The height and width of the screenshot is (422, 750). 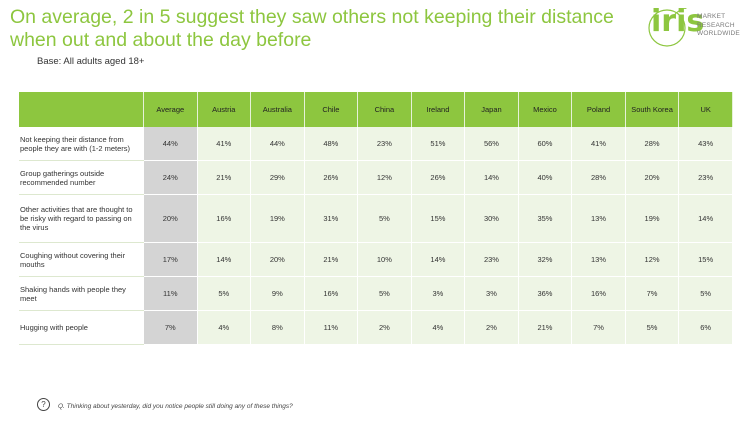 What do you see at coordinates (545, 109) in the screenshot?
I see `column-header: Mexico` at bounding box center [545, 109].